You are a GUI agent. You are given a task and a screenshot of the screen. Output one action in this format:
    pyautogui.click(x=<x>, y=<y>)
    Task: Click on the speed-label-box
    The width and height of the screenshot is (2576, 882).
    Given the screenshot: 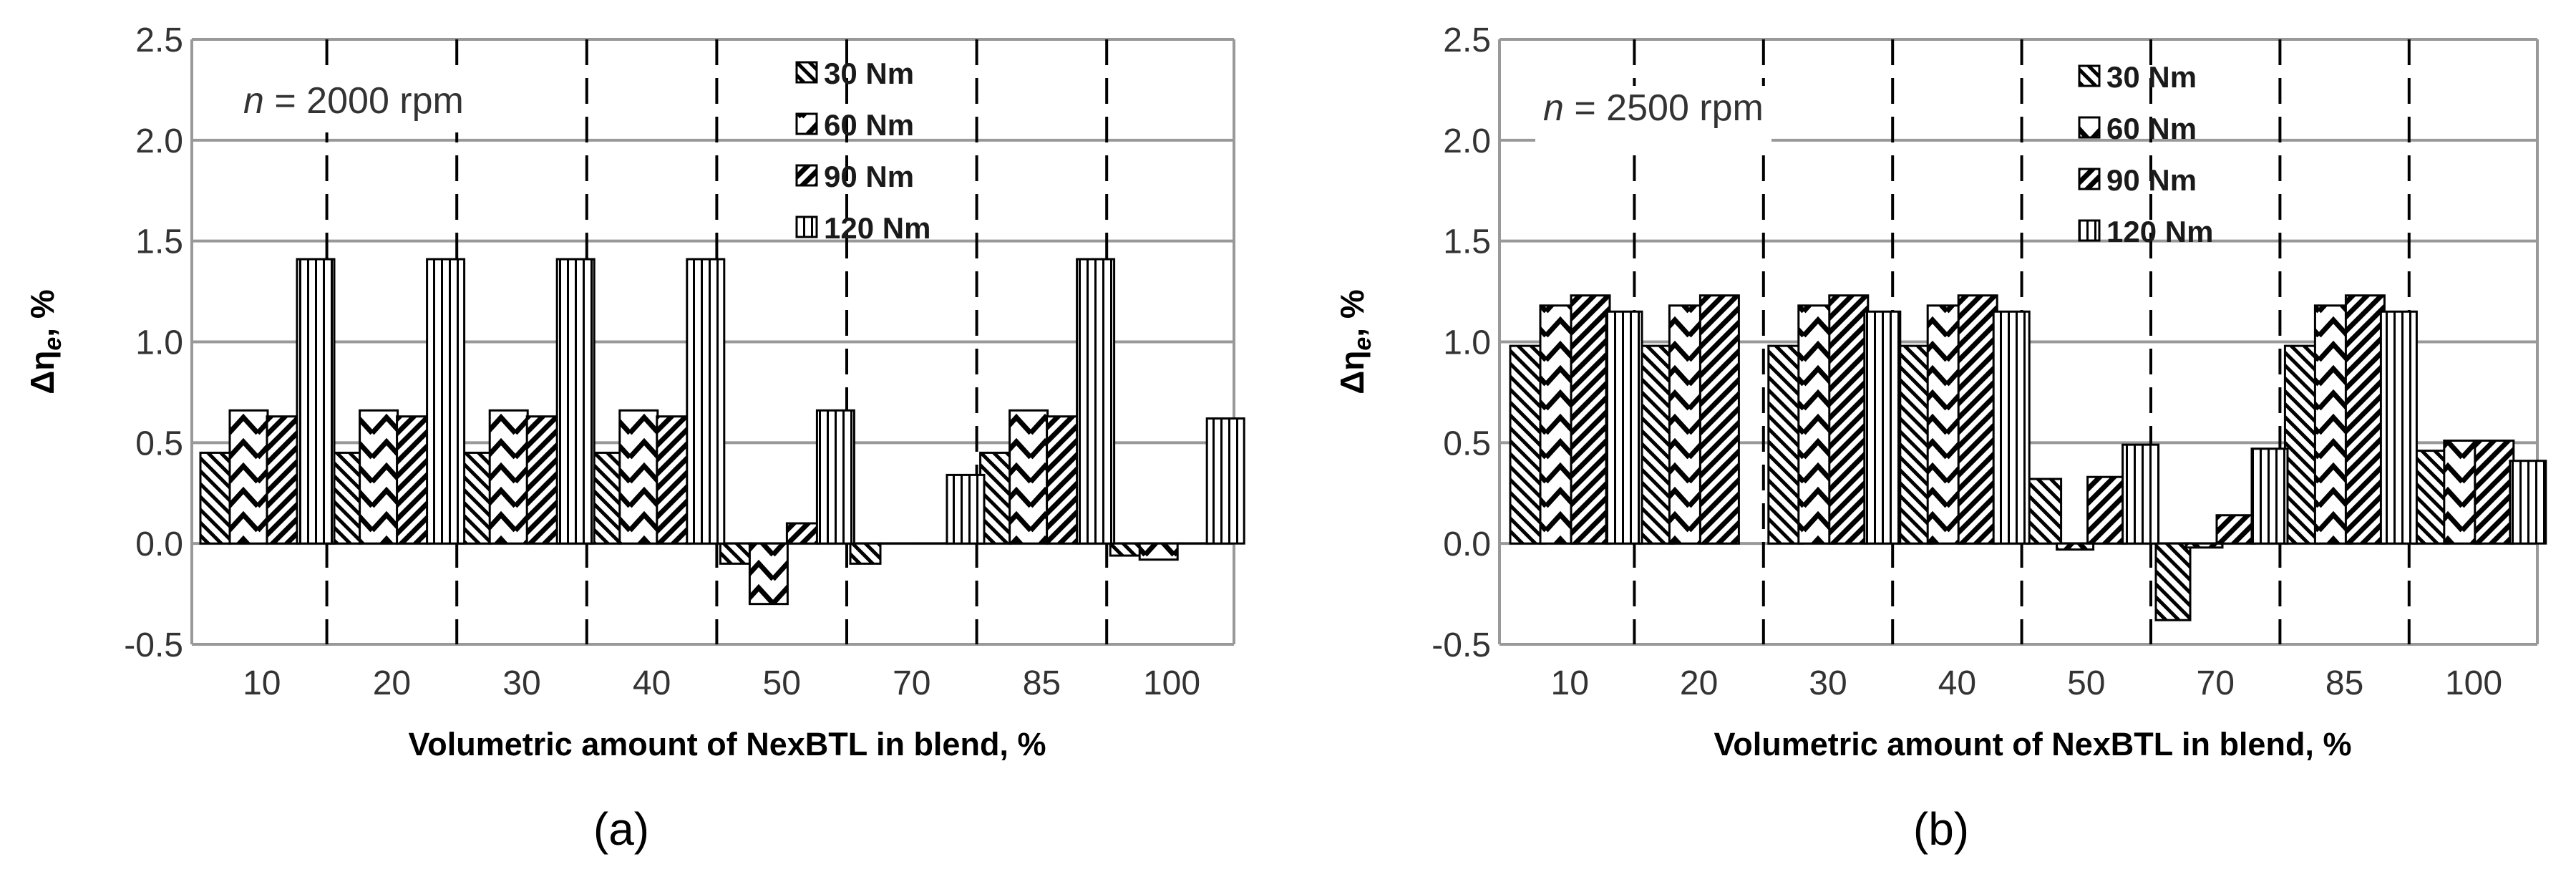 What is the action you would take?
    pyautogui.click(x=1653, y=117)
    